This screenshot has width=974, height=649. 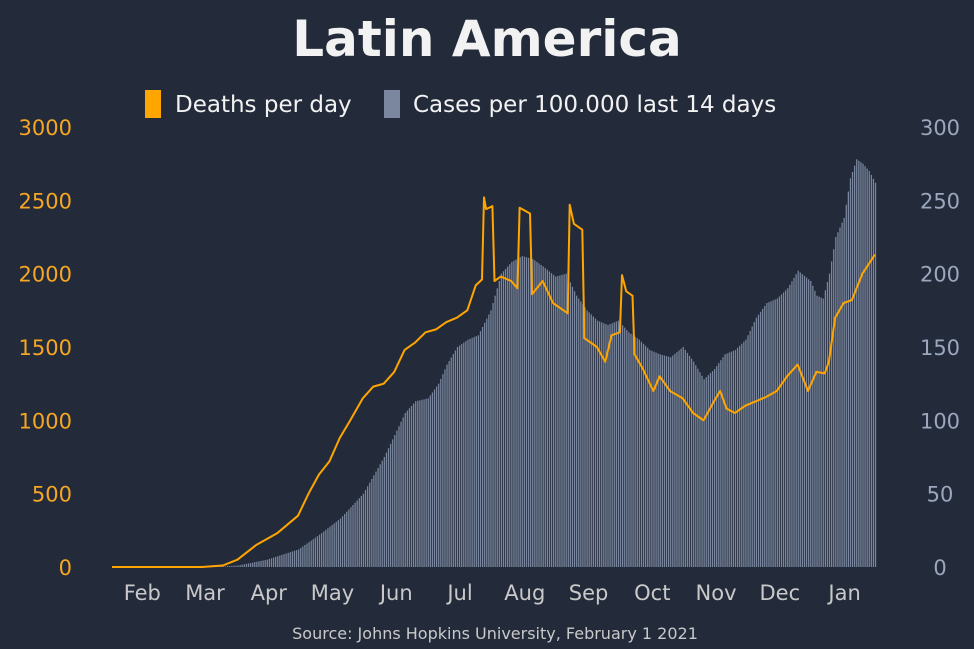 What do you see at coordinates (594, 105) in the screenshot?
I see `legend-label-cases: Cases per 100.000 last 14 days` at bounding box center [594, 105].